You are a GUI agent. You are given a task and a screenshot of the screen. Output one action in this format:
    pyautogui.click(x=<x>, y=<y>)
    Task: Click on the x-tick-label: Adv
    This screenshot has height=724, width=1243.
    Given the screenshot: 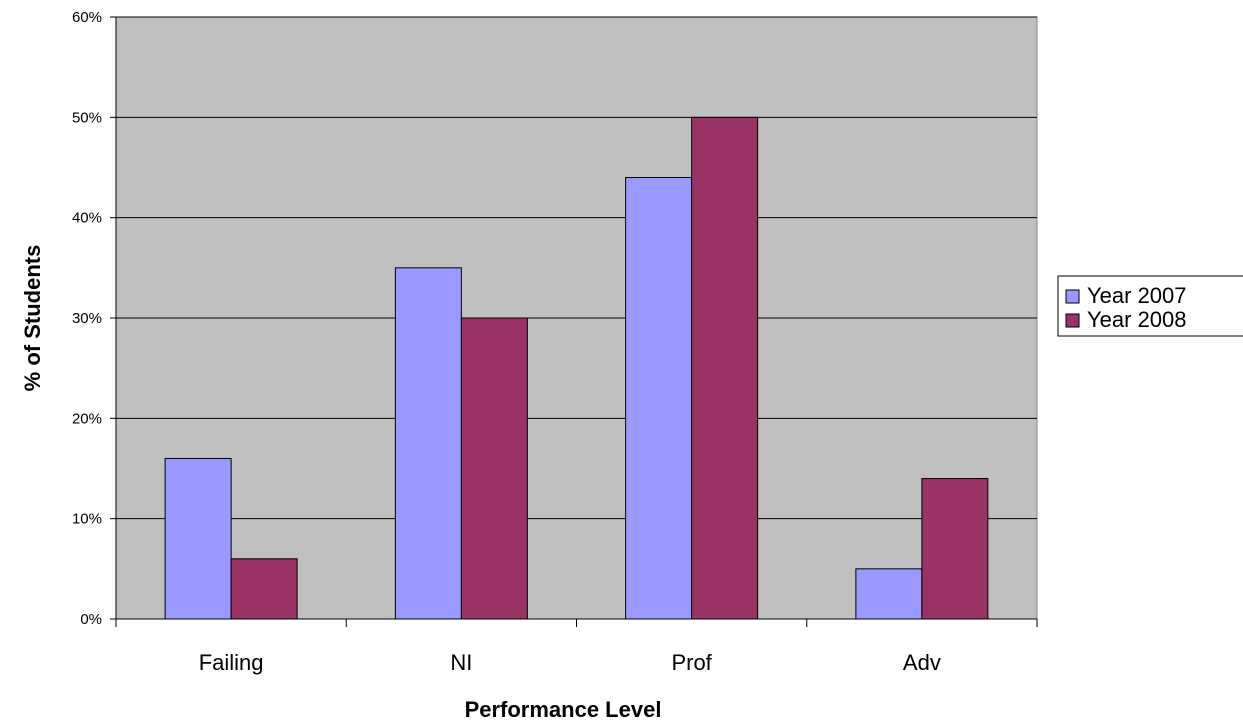 What is the action you would take?
    pyautogui.click(x=922, y=662)
    